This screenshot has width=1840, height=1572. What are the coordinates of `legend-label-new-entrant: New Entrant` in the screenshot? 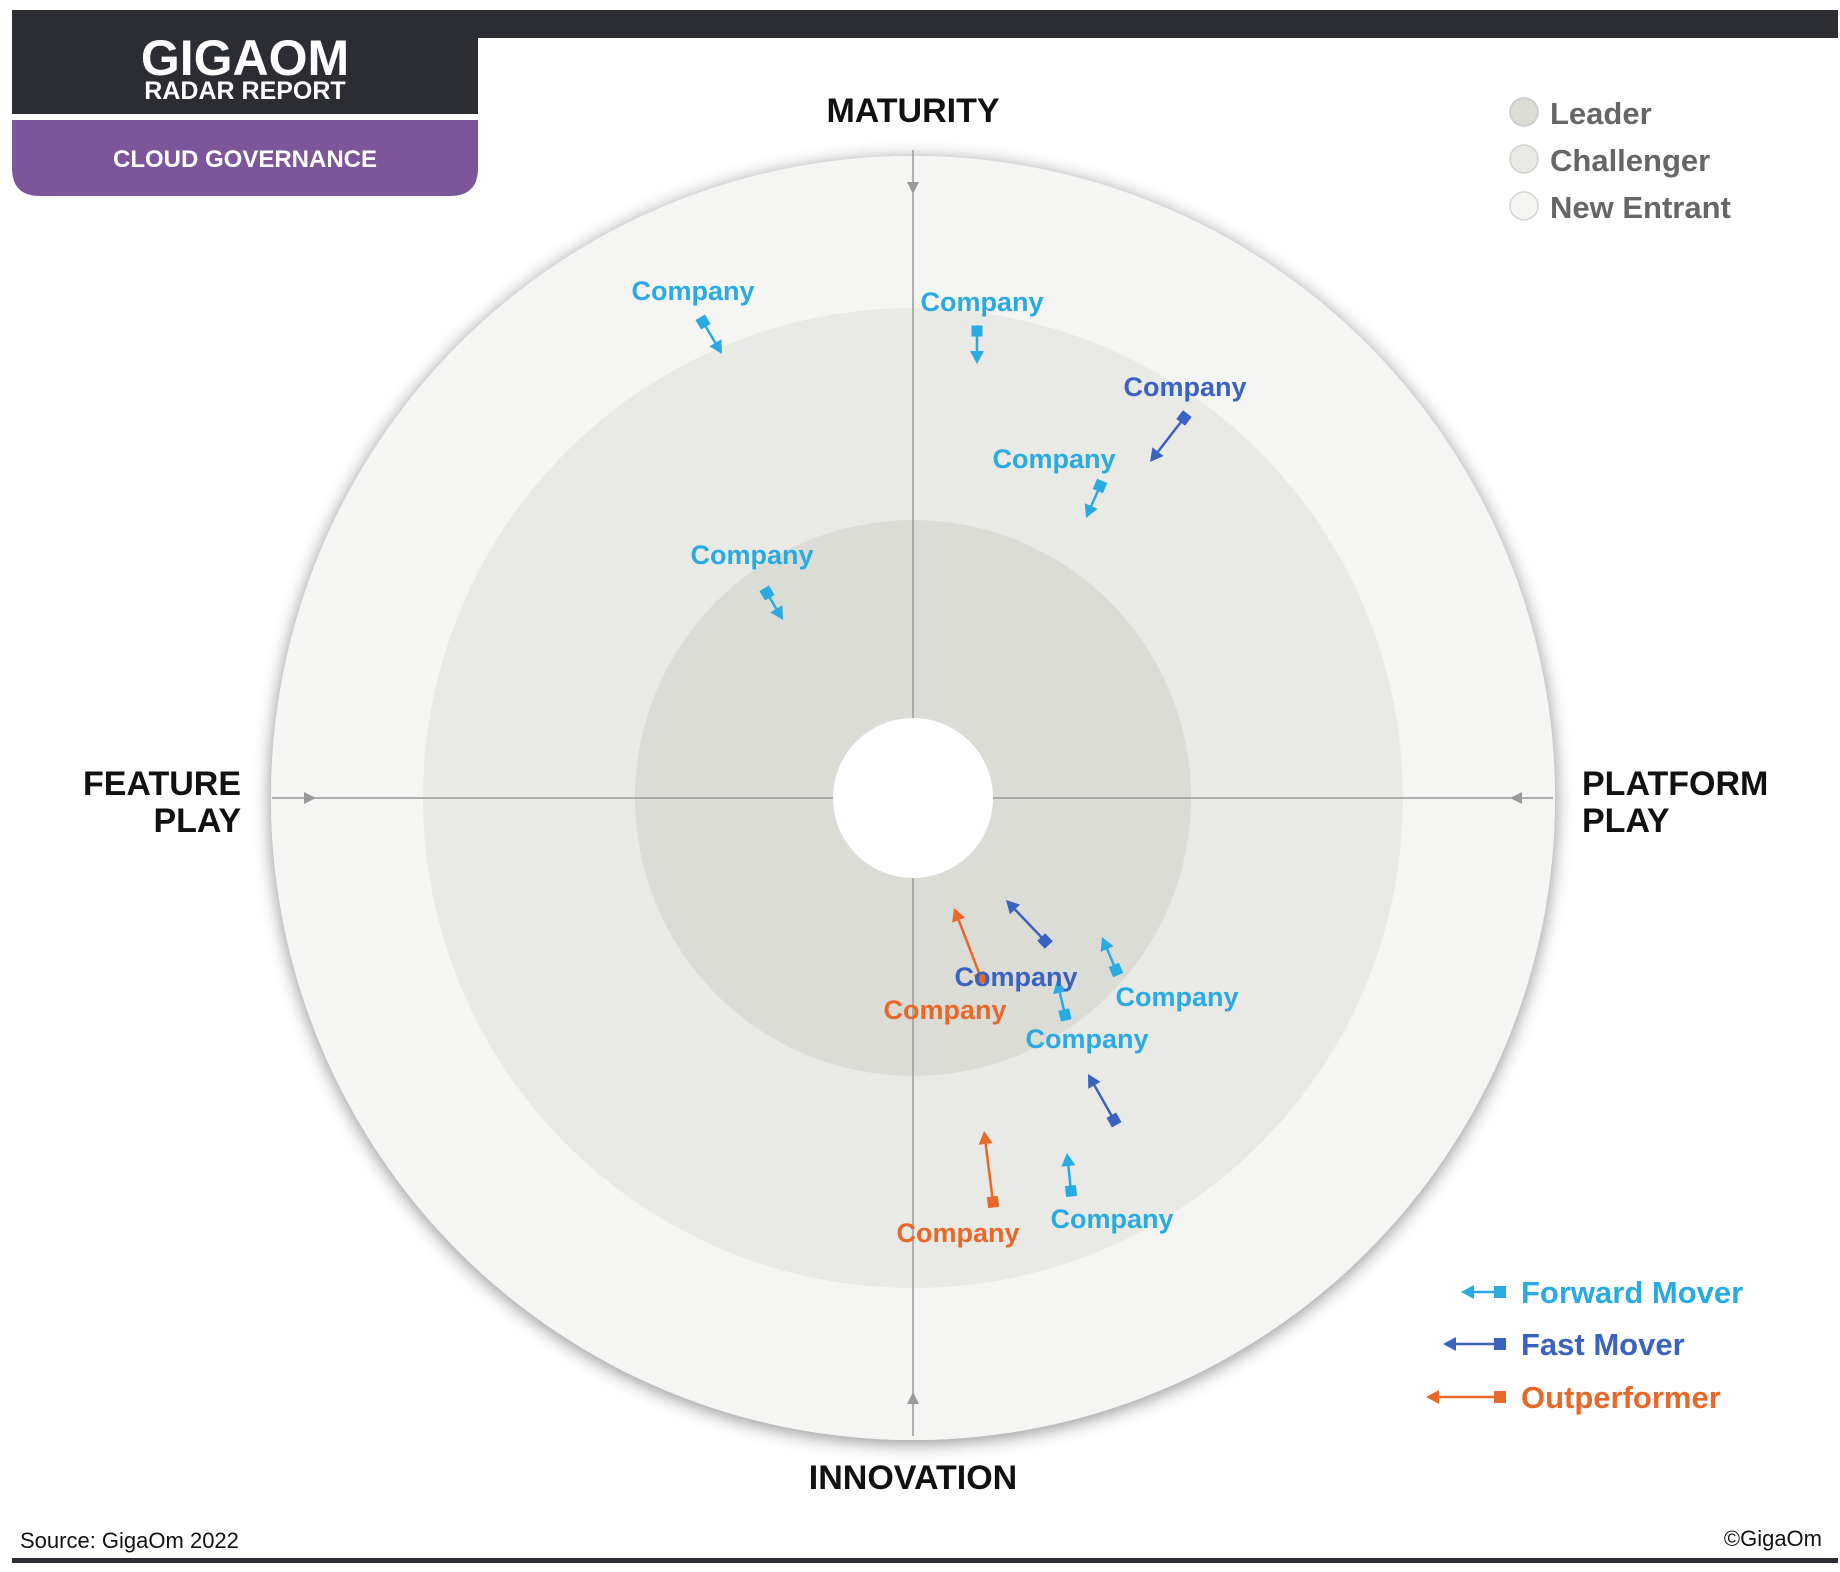 It's located at (1640, 207).